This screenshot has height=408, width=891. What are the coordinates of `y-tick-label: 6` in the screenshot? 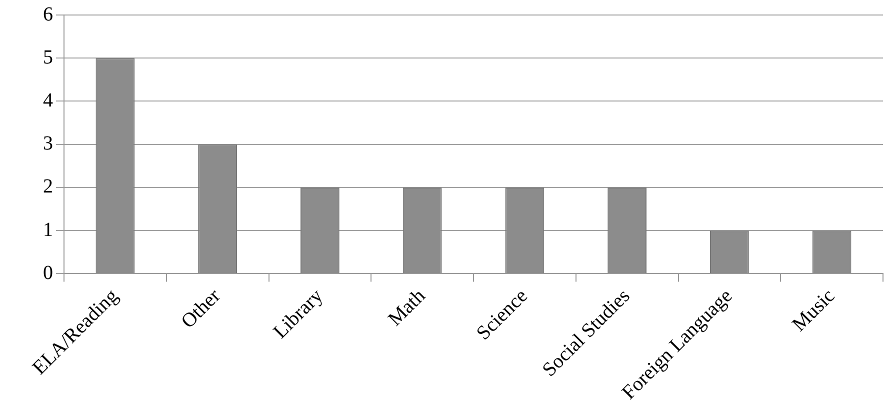 It's located at (48, 14).